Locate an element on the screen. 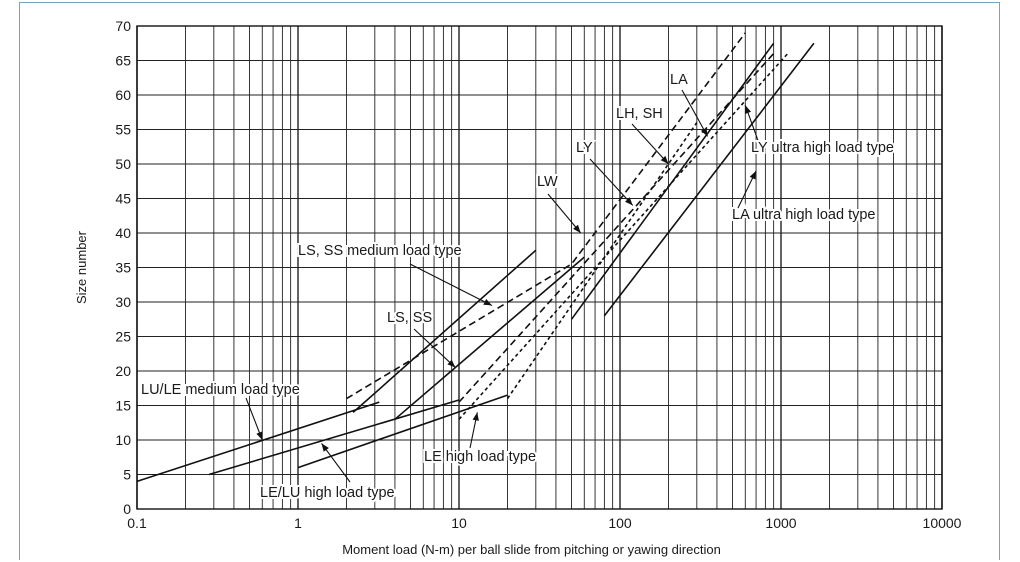 This screenshot has height=562, width=1020. annotation-leader-ly is located at coordinates (611, 182).